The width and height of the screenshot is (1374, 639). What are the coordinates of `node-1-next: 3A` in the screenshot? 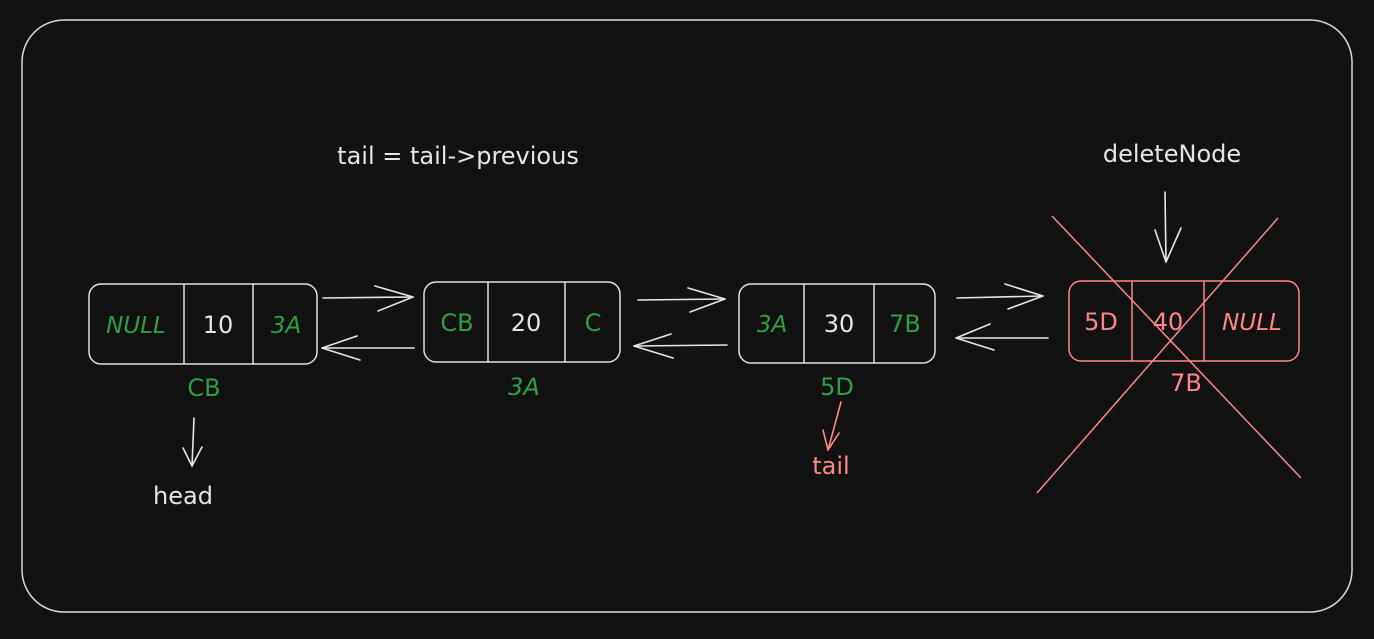 It's located at (286, 326).